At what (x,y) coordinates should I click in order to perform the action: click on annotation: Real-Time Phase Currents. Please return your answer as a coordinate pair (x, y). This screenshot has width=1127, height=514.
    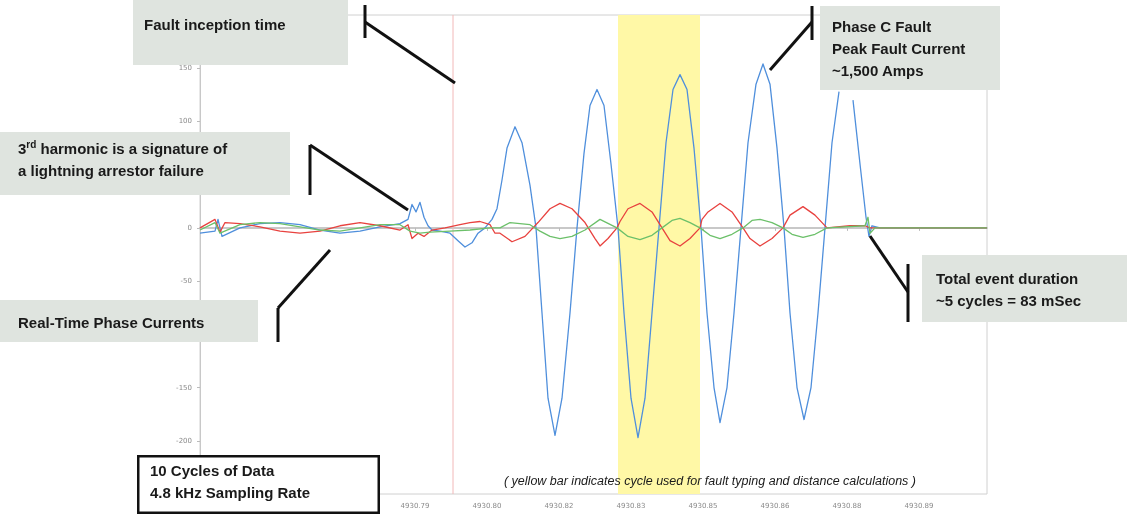
    Looking at the image, I should click on (111, 323).